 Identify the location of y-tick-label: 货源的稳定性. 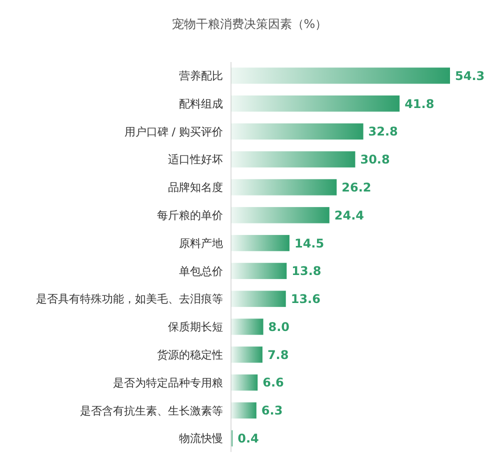
(190, 355).